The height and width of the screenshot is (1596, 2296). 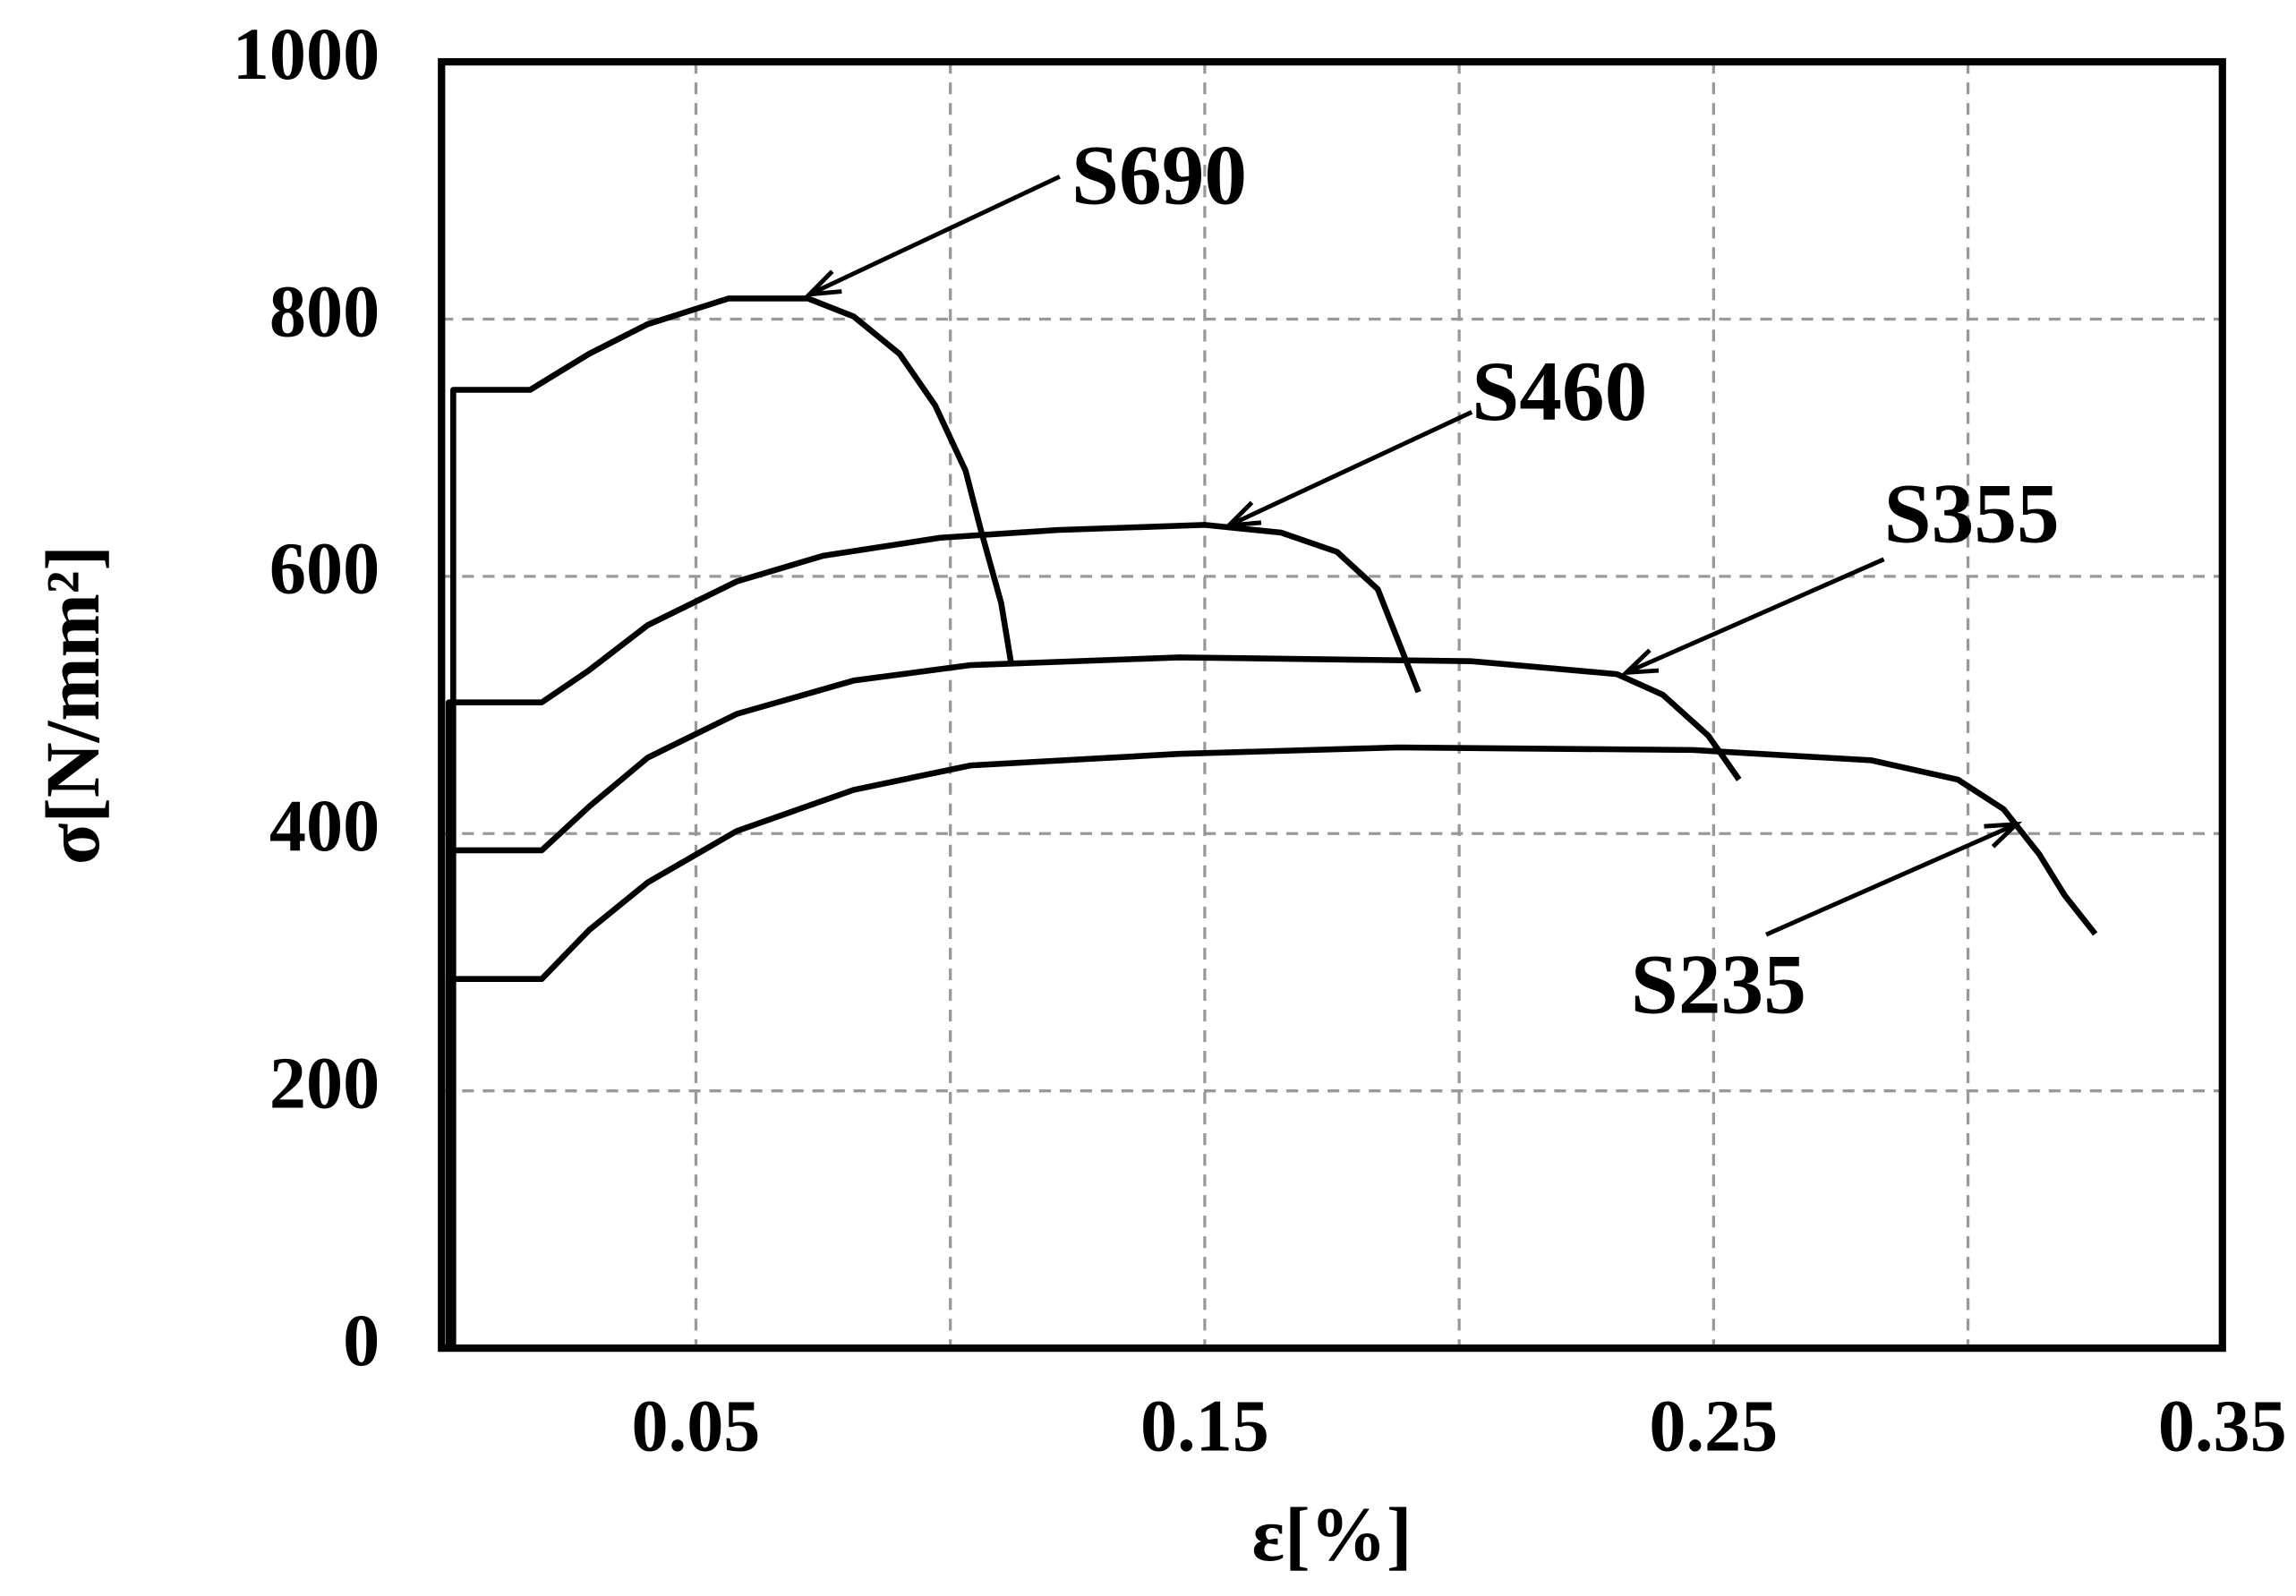 What do you see at coordinates (2222, 1425) in the screenshot?
I see `x-tick-label: 0.35` at bounding box center [2222, 1425].